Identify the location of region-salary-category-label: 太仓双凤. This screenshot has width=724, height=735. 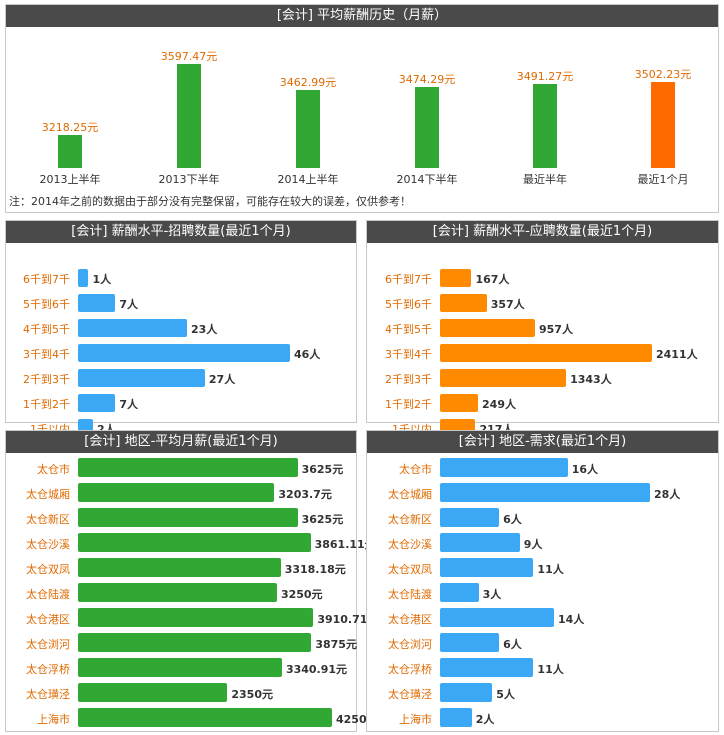
(48, 569).